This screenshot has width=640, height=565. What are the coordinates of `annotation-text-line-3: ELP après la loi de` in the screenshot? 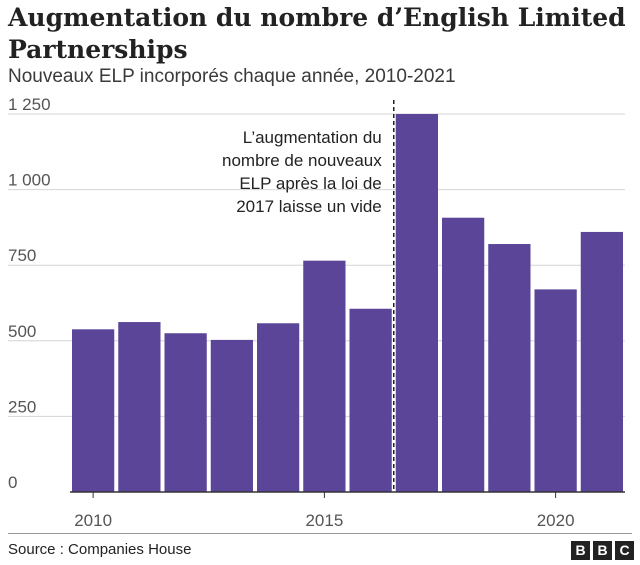 It's located at (310, 183).